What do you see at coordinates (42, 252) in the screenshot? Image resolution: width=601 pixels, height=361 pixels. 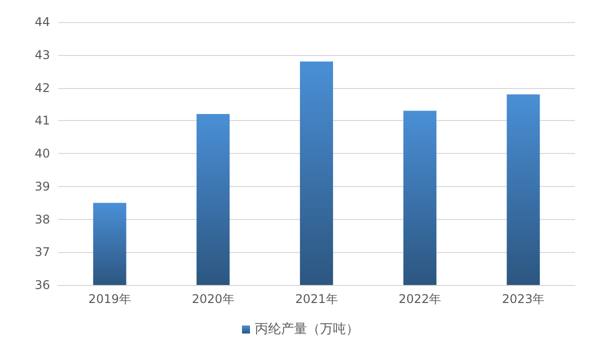 I see `y-tick-label: 37` at bounding box center [42, 252].